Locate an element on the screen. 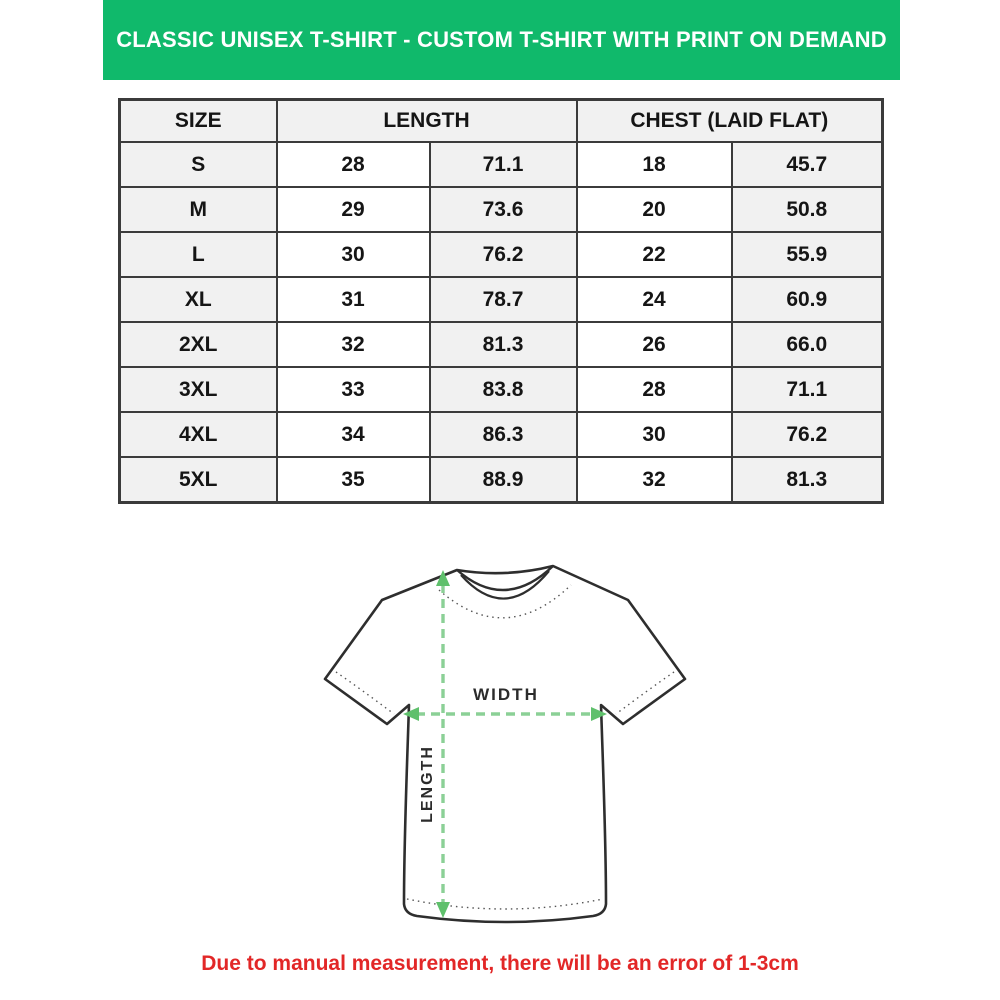  table-row: 5XL 35 88.9 32 81.3 is located at coordinates (501, 480).